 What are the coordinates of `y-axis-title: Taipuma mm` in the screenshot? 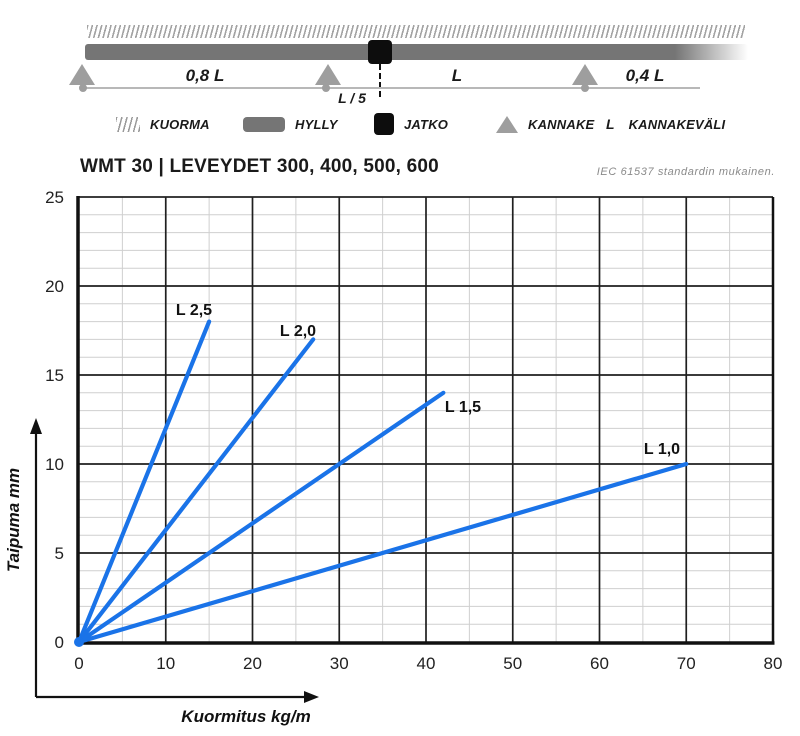 It's located at (13, 520).